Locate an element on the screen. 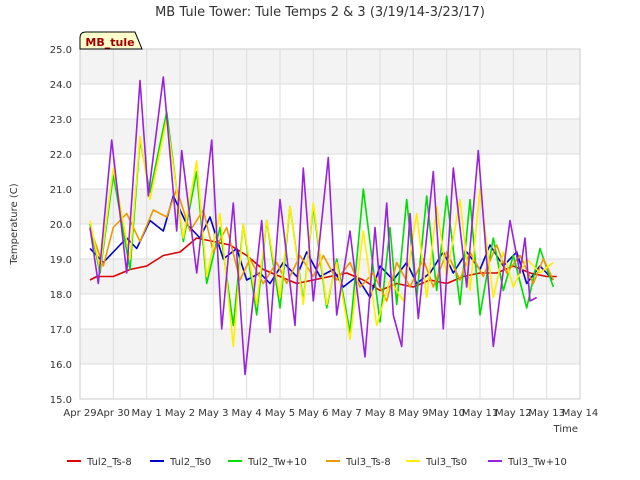  legend-item: Tul2_Ts-8 is located at coordinates (99, 462).